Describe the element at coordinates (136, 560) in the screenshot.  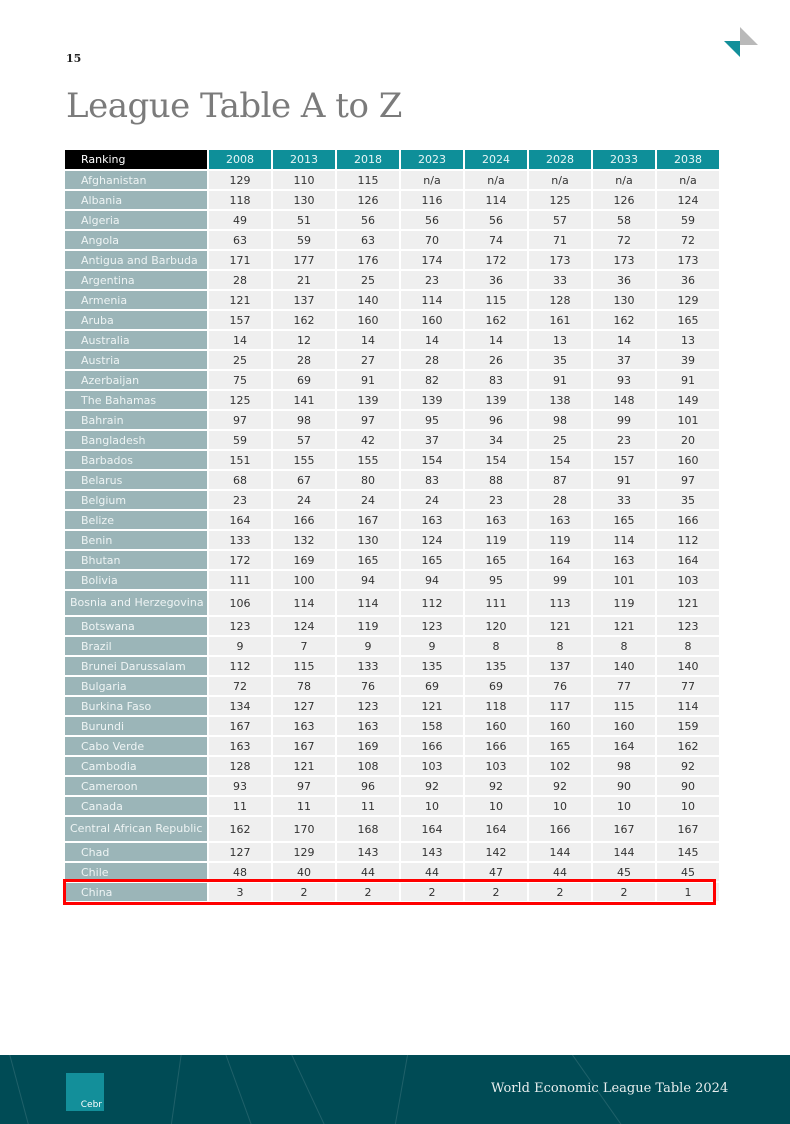
I see `country-cell: Bhutan` at that location.